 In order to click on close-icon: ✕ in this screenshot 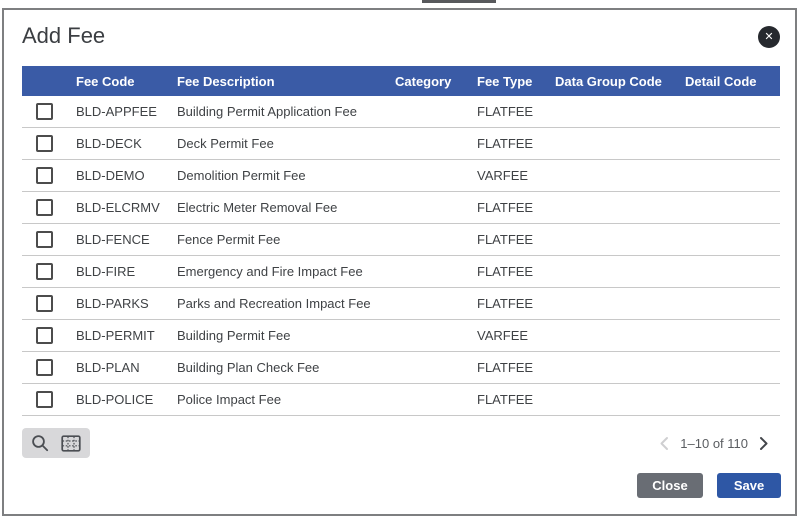, I will do `click(769, 37)`.